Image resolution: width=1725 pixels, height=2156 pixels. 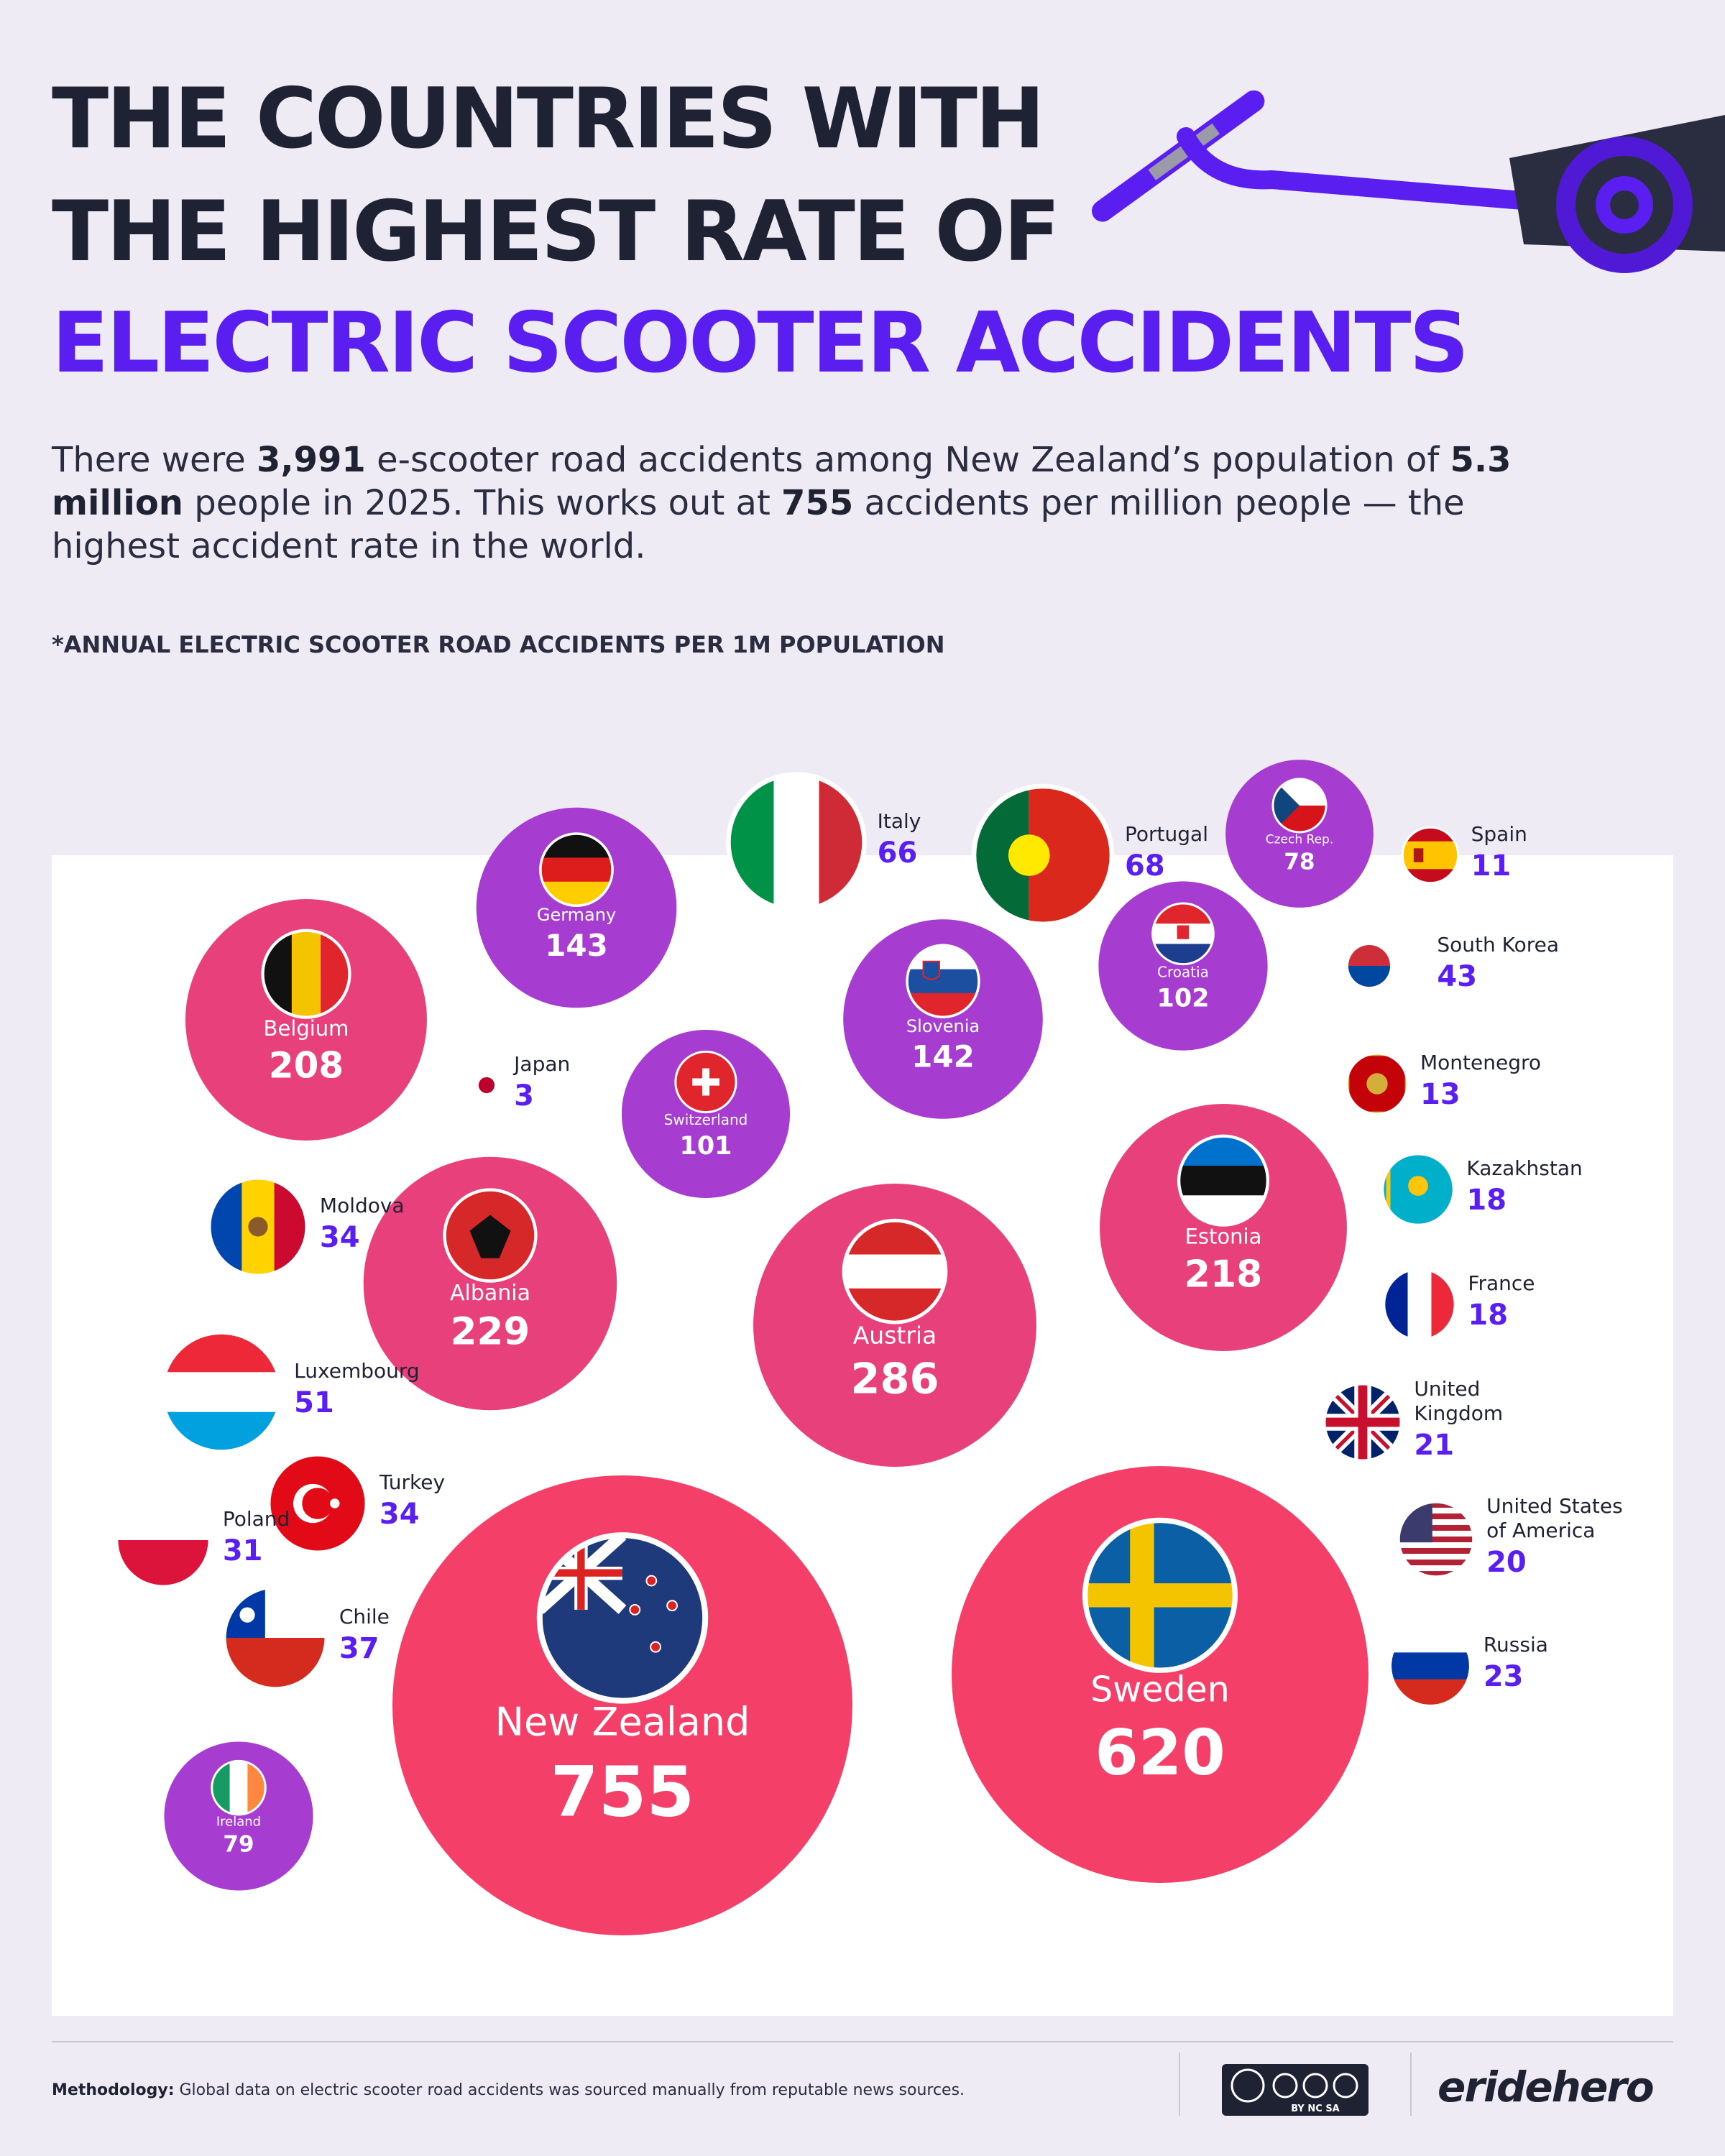 I want to click on footer-divider-right, so click(x=1411, y=2084).